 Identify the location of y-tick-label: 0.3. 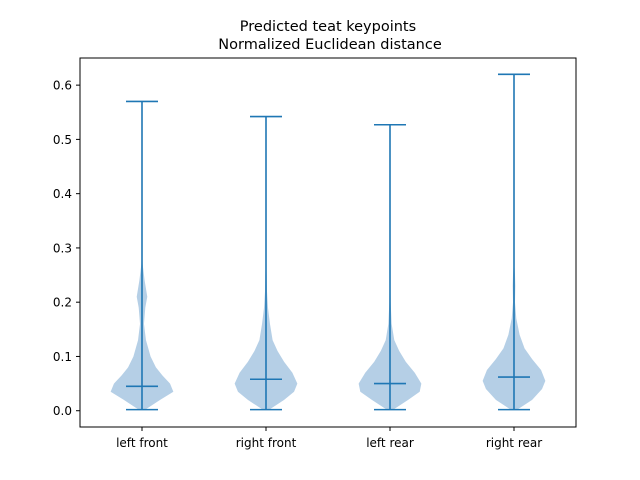
(62, 248).